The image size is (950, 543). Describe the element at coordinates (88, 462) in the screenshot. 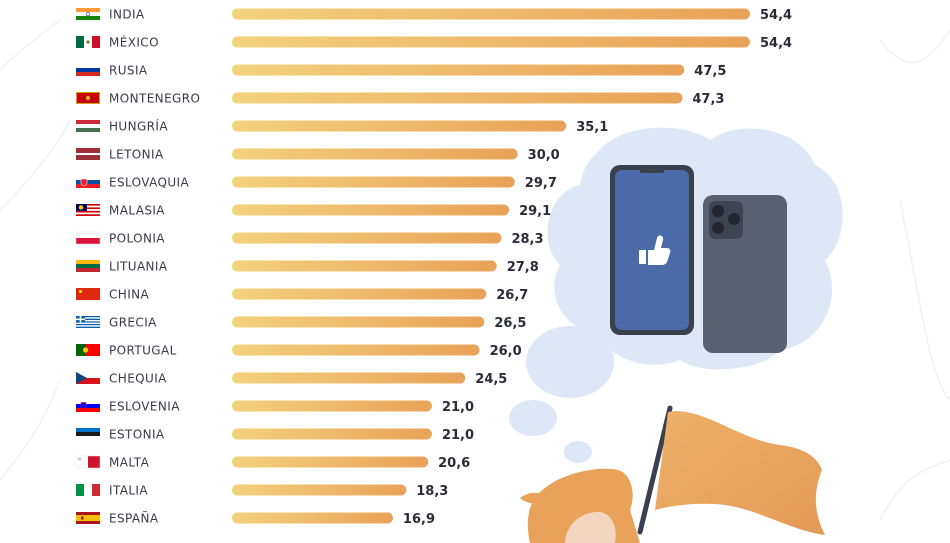

I see `malta-flag-icon` at that location.